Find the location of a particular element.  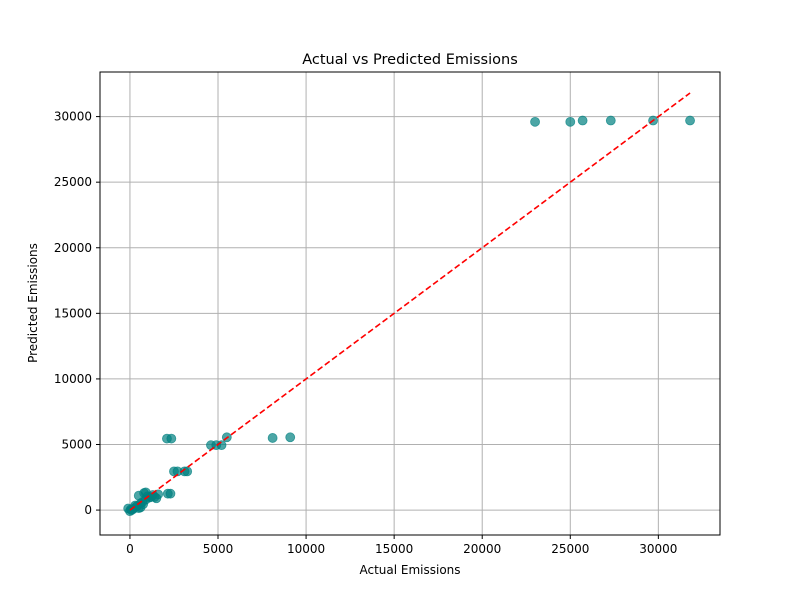

x-tick-label: 10000 is located at coordinates (306, 549).